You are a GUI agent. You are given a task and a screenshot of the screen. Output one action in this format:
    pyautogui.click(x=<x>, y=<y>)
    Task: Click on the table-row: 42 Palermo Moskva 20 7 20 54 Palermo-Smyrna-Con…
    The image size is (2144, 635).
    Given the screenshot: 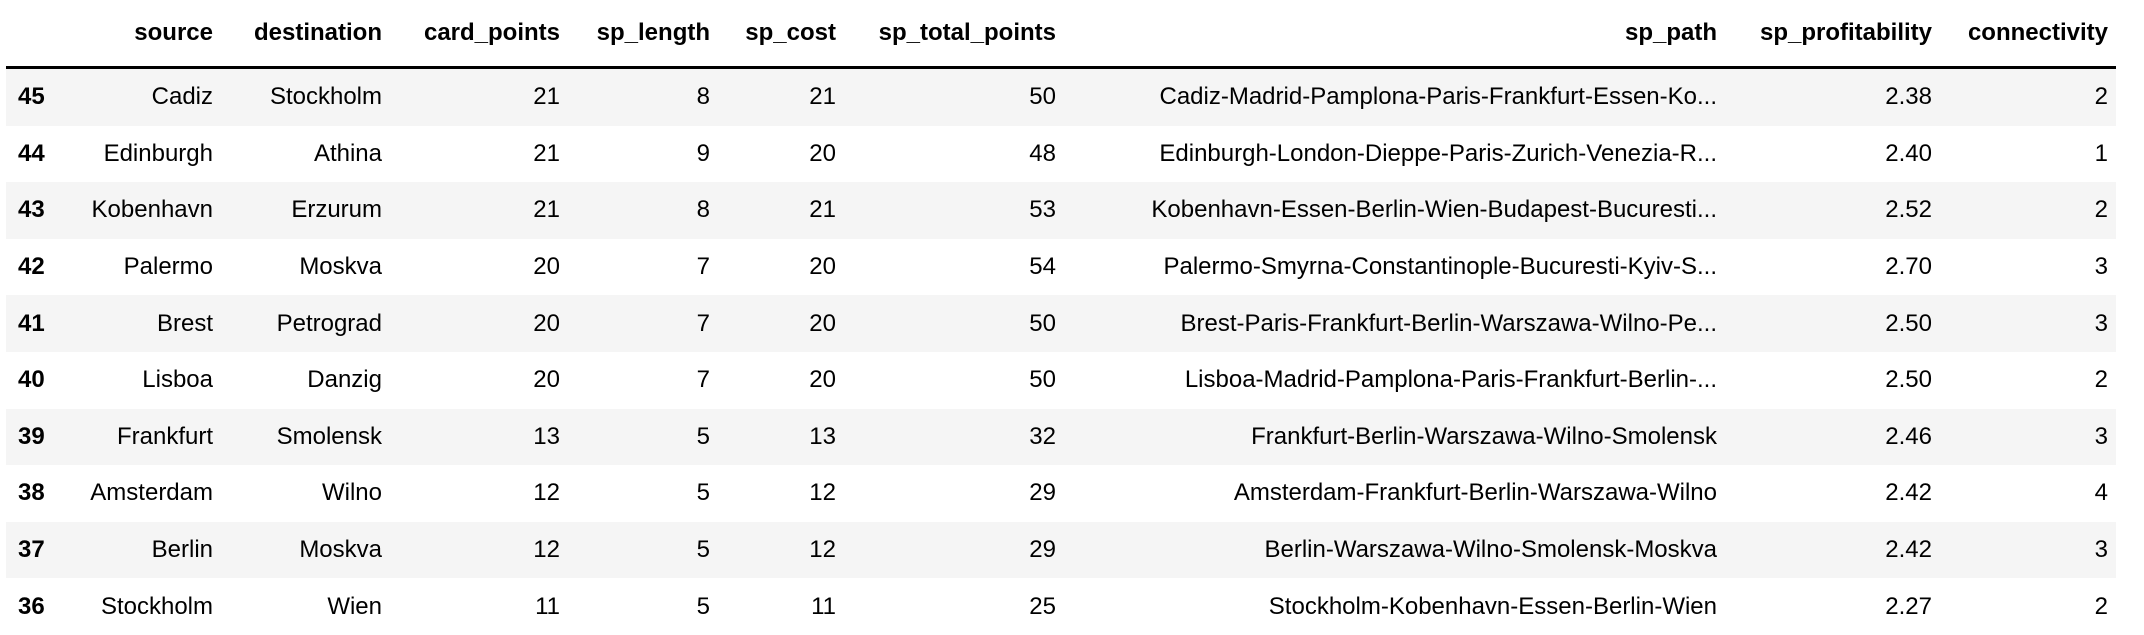 What is the action you would take?
    pyautogui.click(x=1061, y=267)
    